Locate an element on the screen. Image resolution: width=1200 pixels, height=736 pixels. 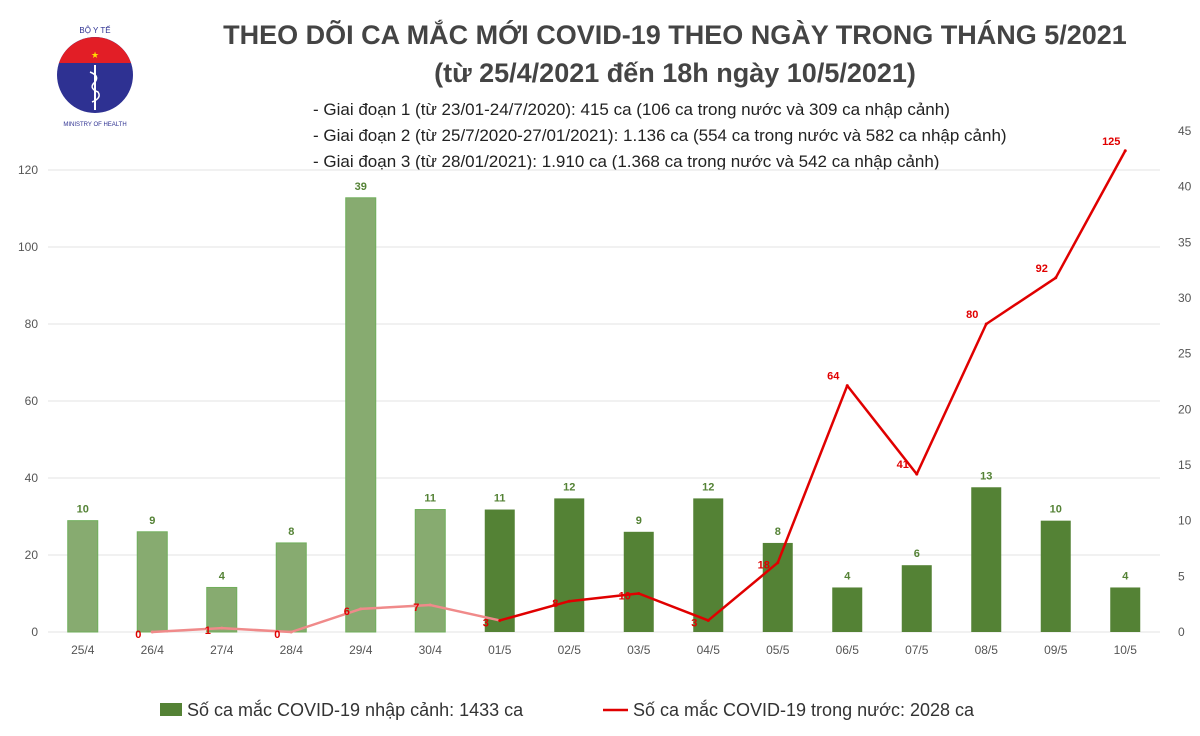
x-axis-tick: 06/5 is located at coordinates (848, 650).